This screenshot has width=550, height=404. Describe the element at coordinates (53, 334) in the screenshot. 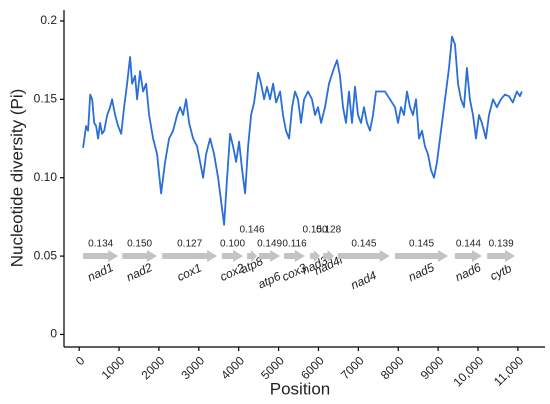

I see `y-tick-label: 0` at that location.